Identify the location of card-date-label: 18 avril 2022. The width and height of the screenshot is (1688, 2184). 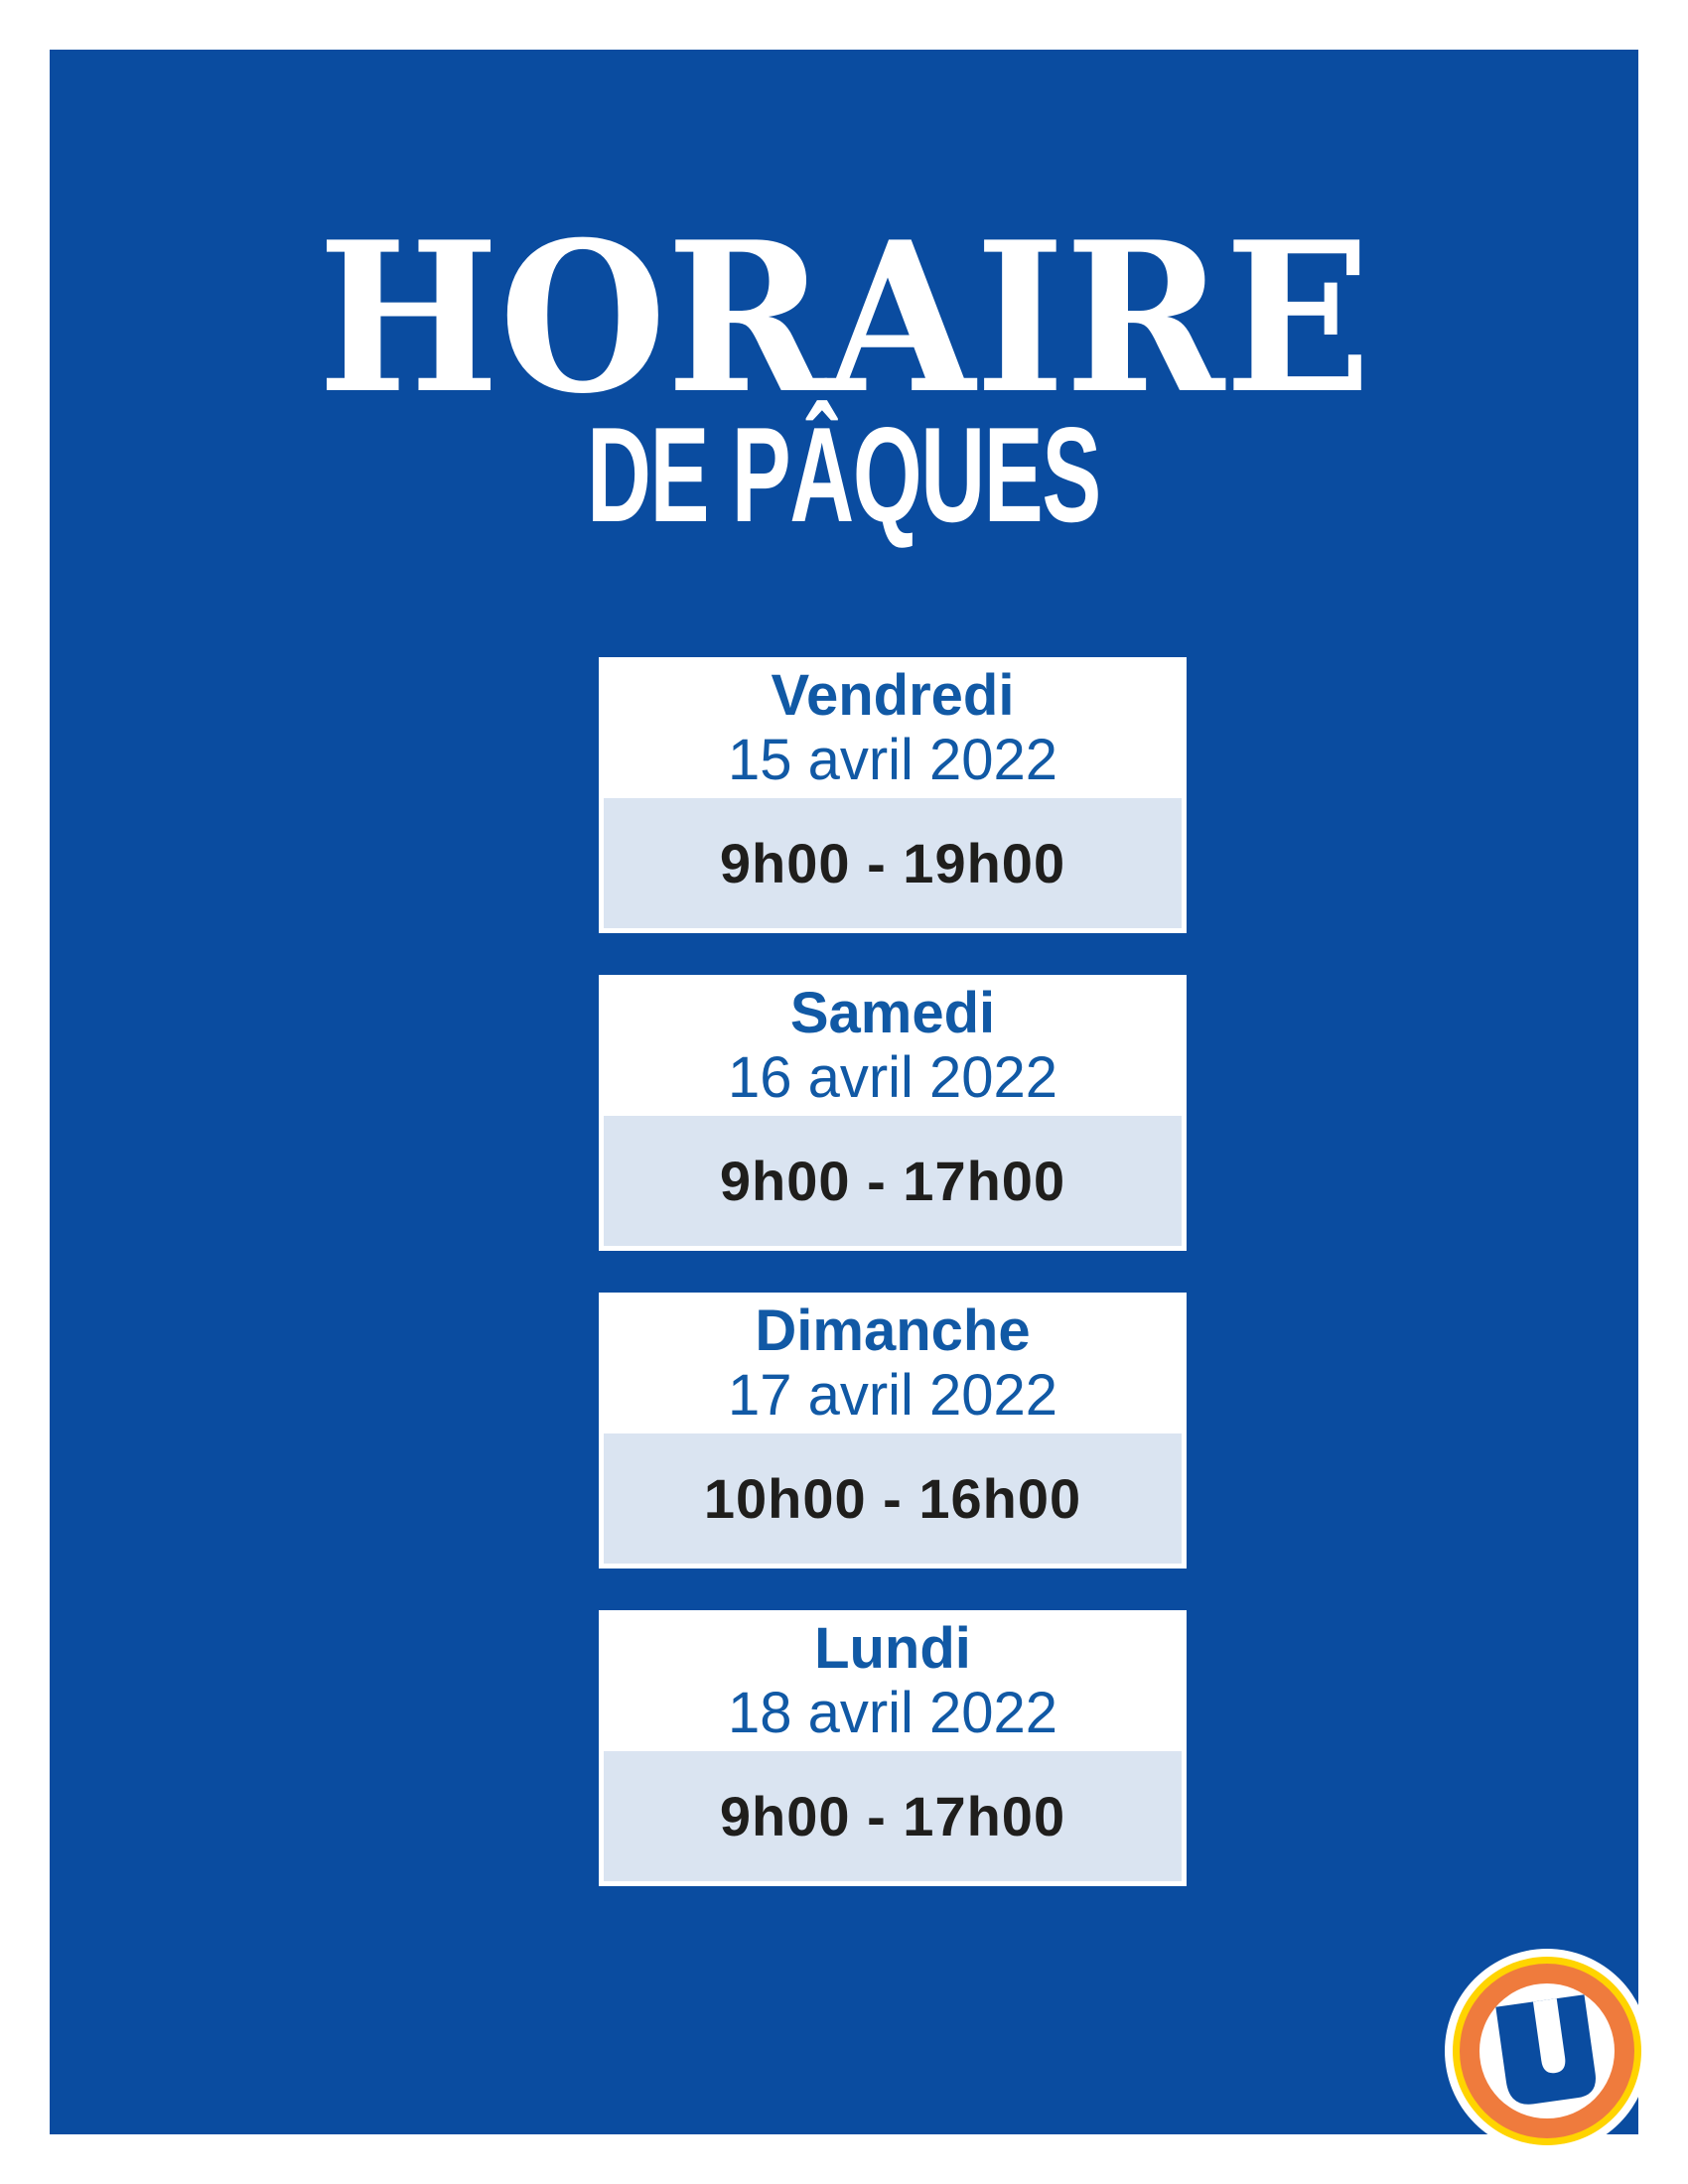
(892, 1712).